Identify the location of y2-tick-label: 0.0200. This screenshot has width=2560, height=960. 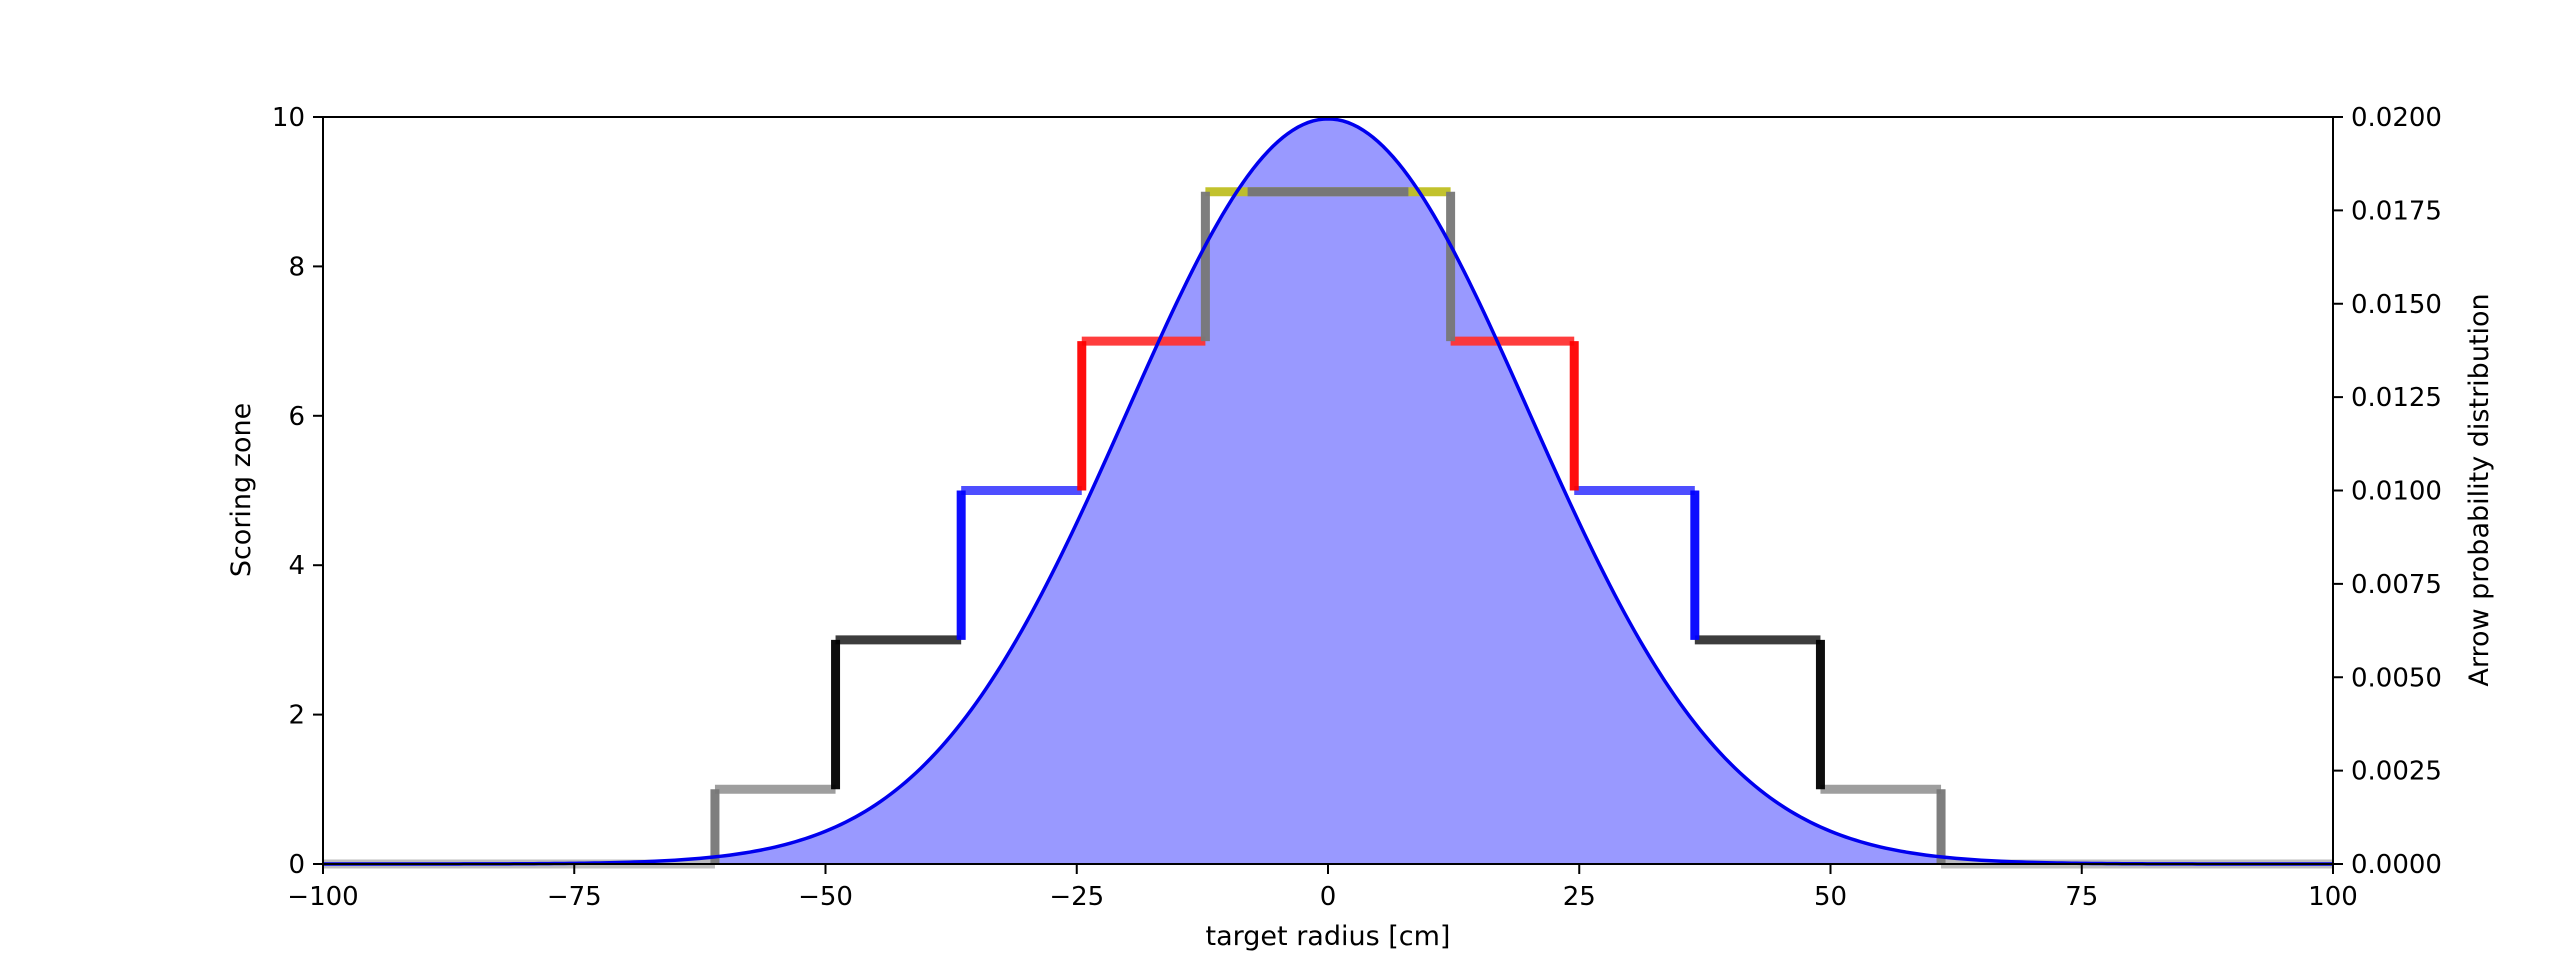
(2396, 118).